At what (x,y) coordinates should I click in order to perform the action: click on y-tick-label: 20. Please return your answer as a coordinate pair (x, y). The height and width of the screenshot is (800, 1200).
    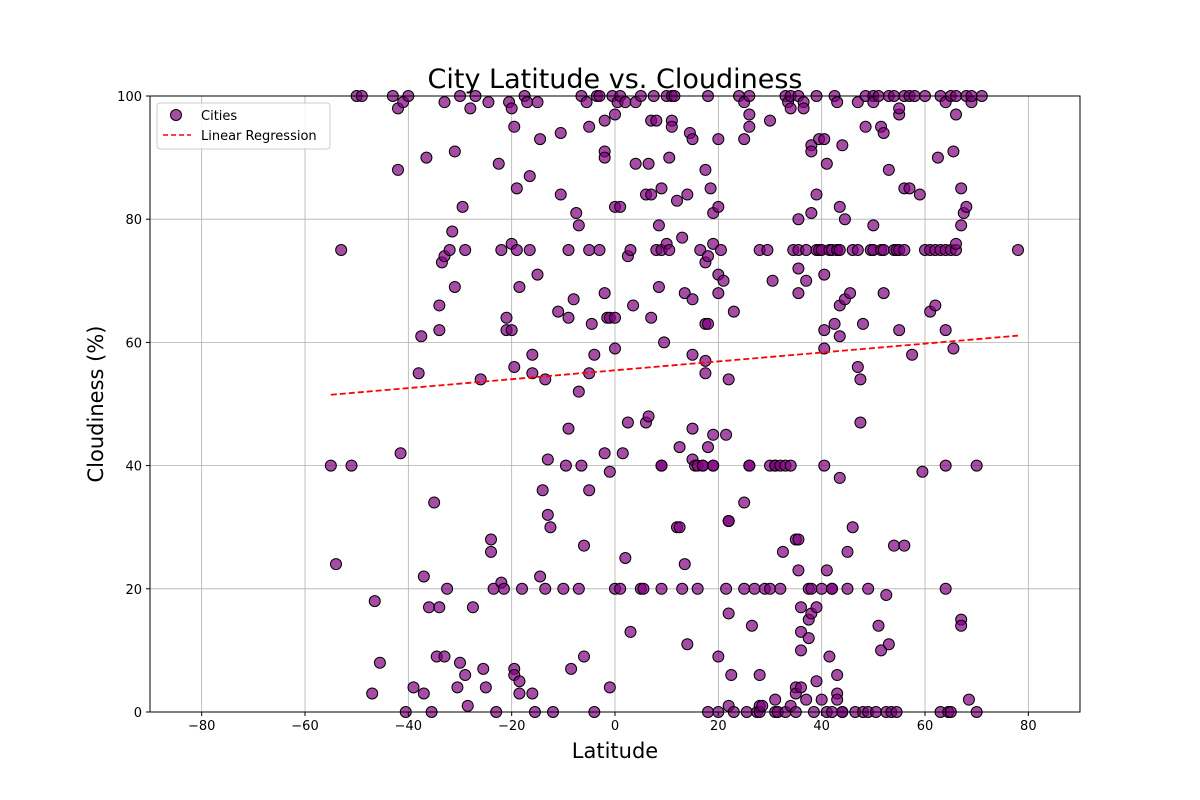
    Looking at the image, I should click on (133, 590).